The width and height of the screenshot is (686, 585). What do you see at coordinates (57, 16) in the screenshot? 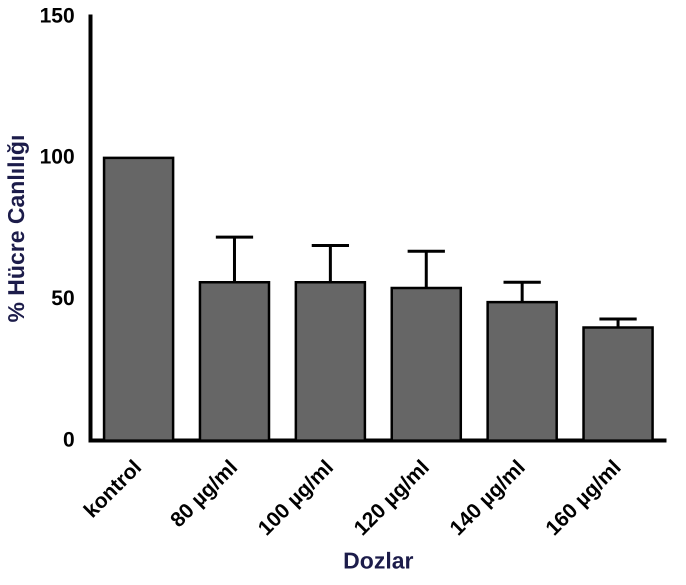
I see `y-tick-label: 150` at bounding box center [57, 16].